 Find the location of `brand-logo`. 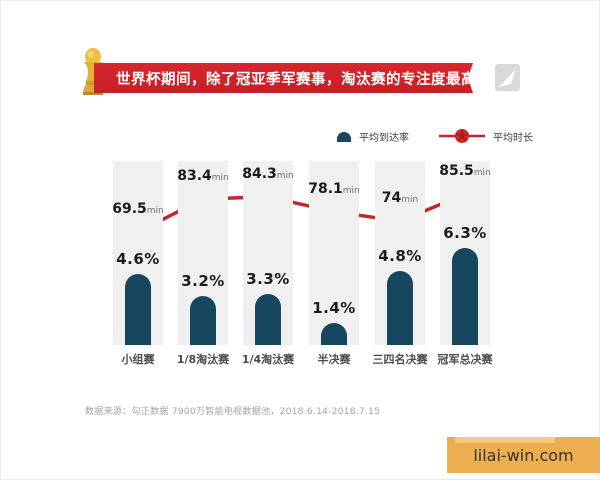

brand-logo is located at coordinates (507, 77).